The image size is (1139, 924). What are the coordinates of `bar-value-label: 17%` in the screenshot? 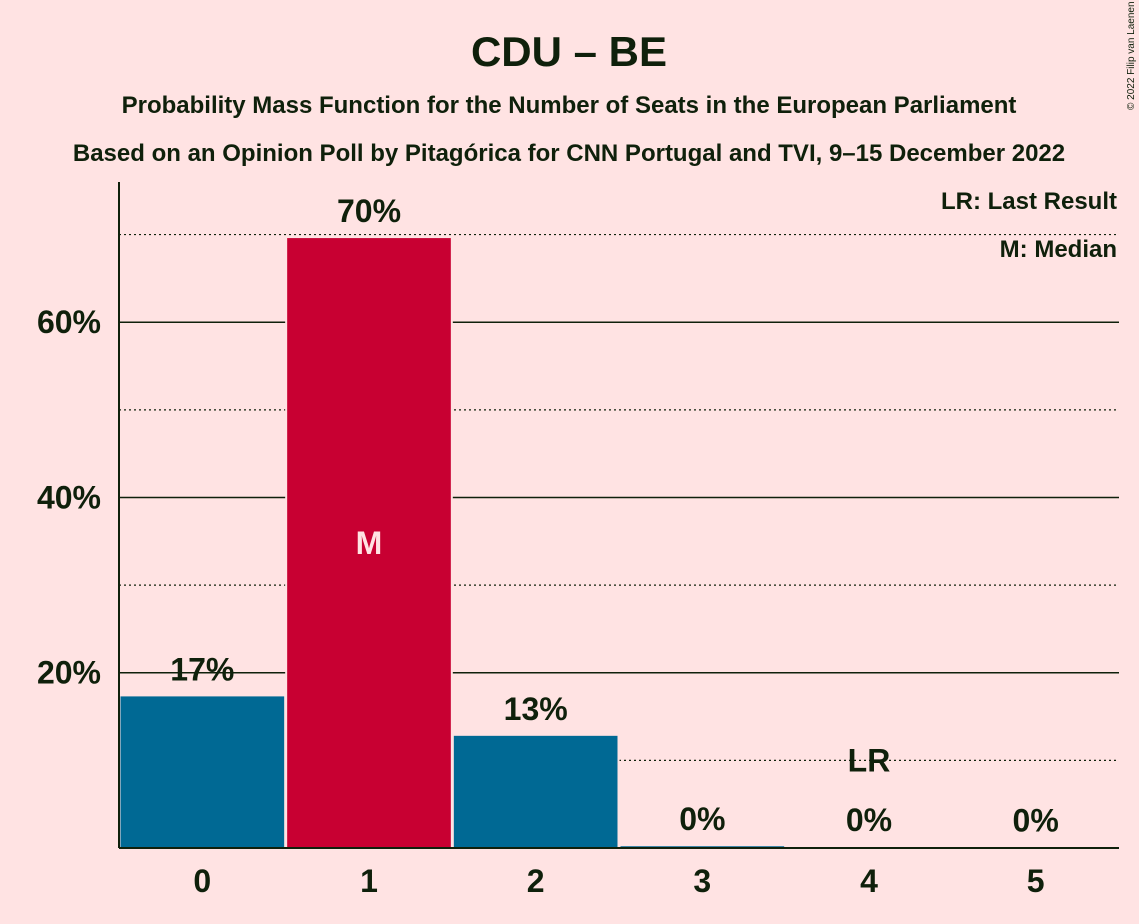 It's located at (202, 669).